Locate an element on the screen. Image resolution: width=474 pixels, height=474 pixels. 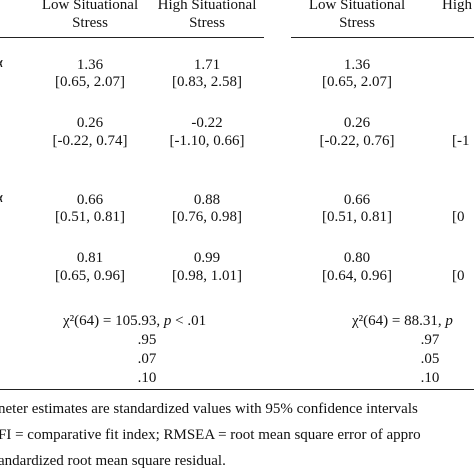
header-rule-right is located at coordinates (382, 37).